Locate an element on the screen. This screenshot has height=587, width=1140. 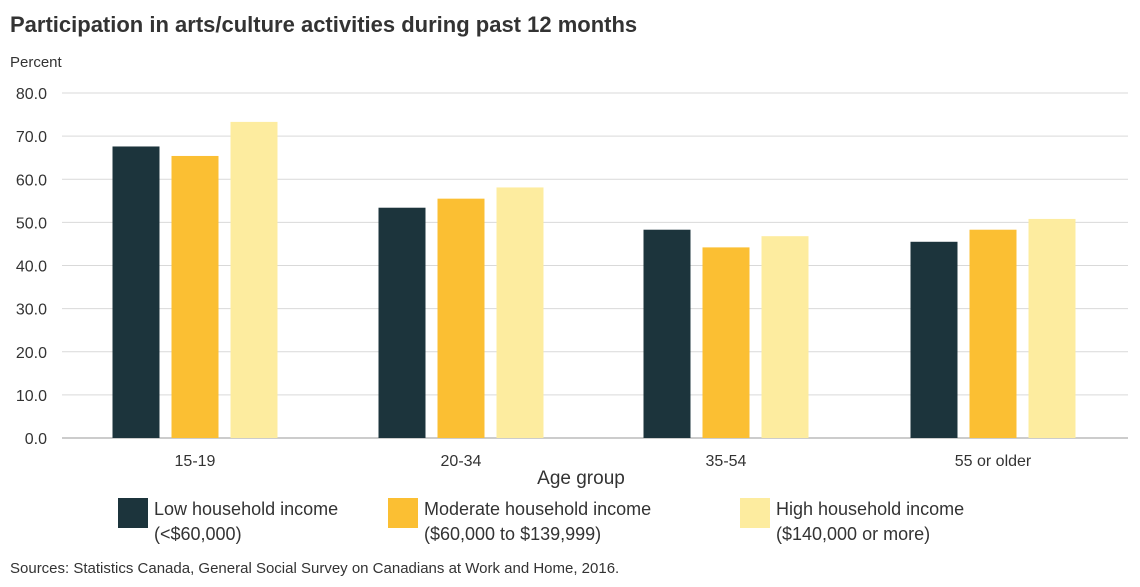
y-axis-ticks: 0.0 10.0 20.0 30.0 40.0 50.0 60.0 70.0 80.0 is located at coordinates (31, 267).